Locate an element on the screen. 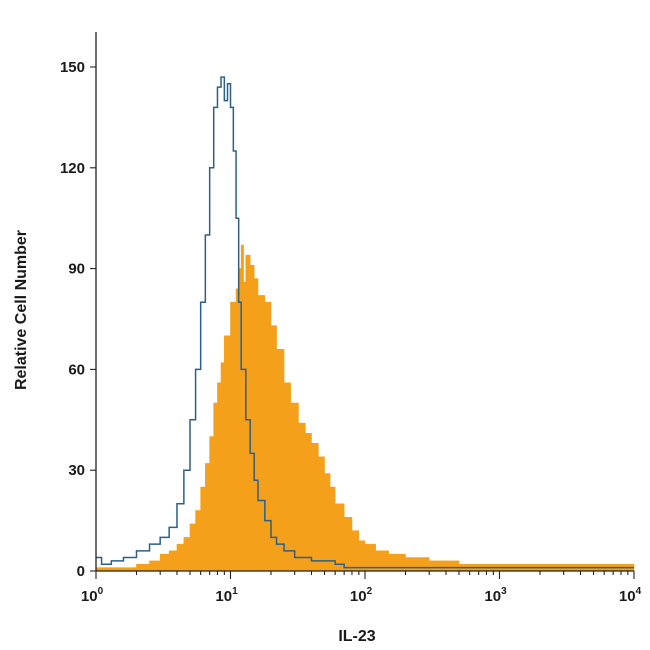  y-axis-title: Relative Cell Number is located at coordinates (21, 310).